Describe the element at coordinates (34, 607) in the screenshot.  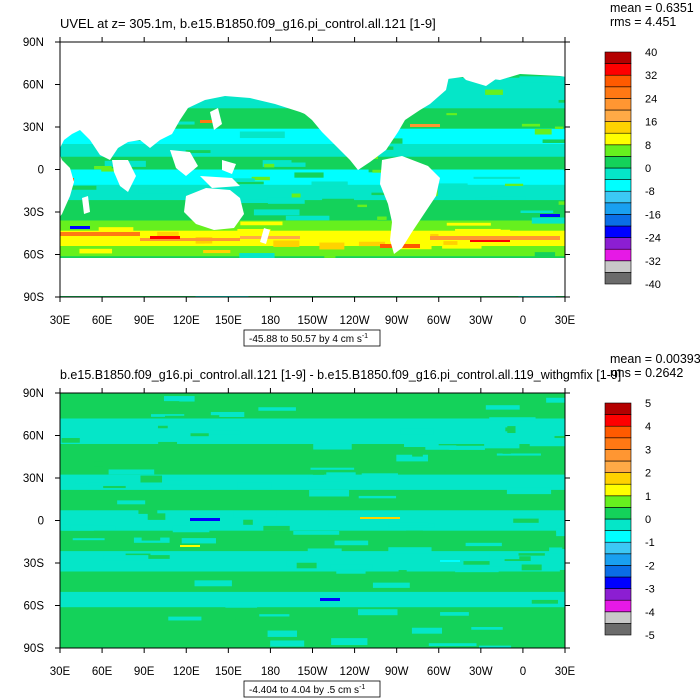
I see `y-tick-label: 60S` at that location.